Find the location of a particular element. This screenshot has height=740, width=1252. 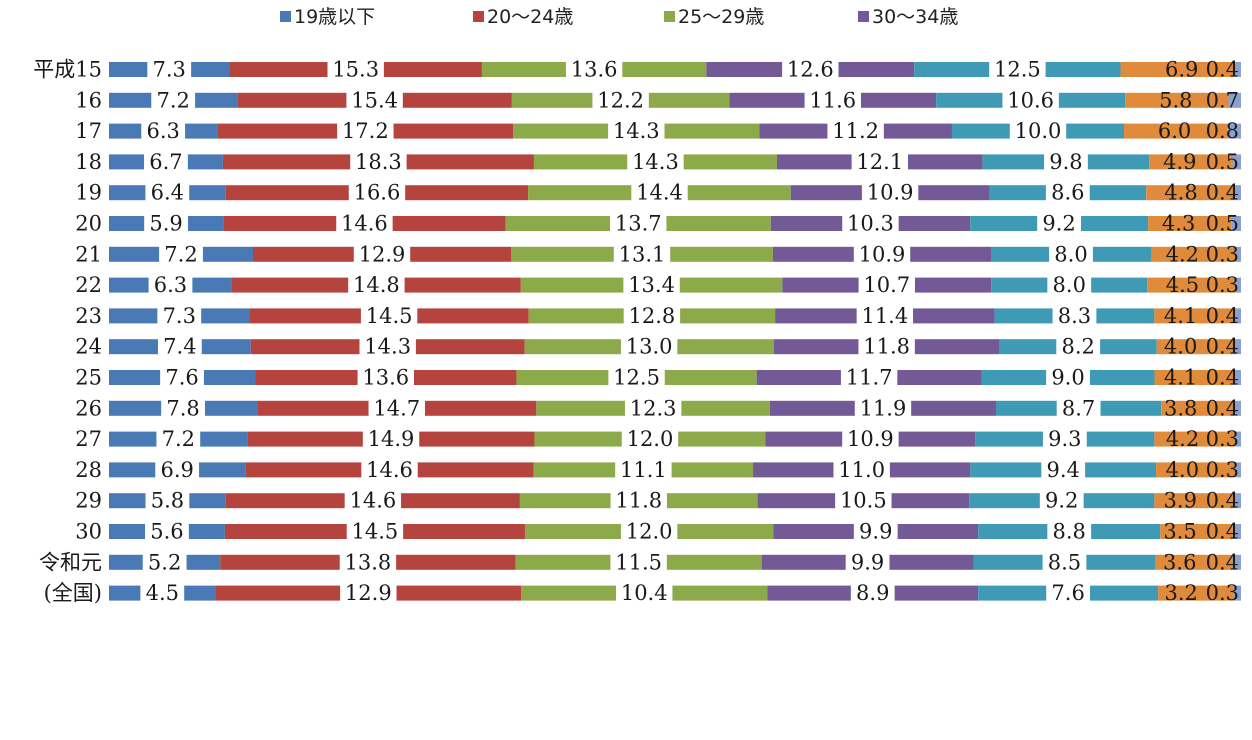

bar-segment-14-3-a is located at coordinates (796, 501).